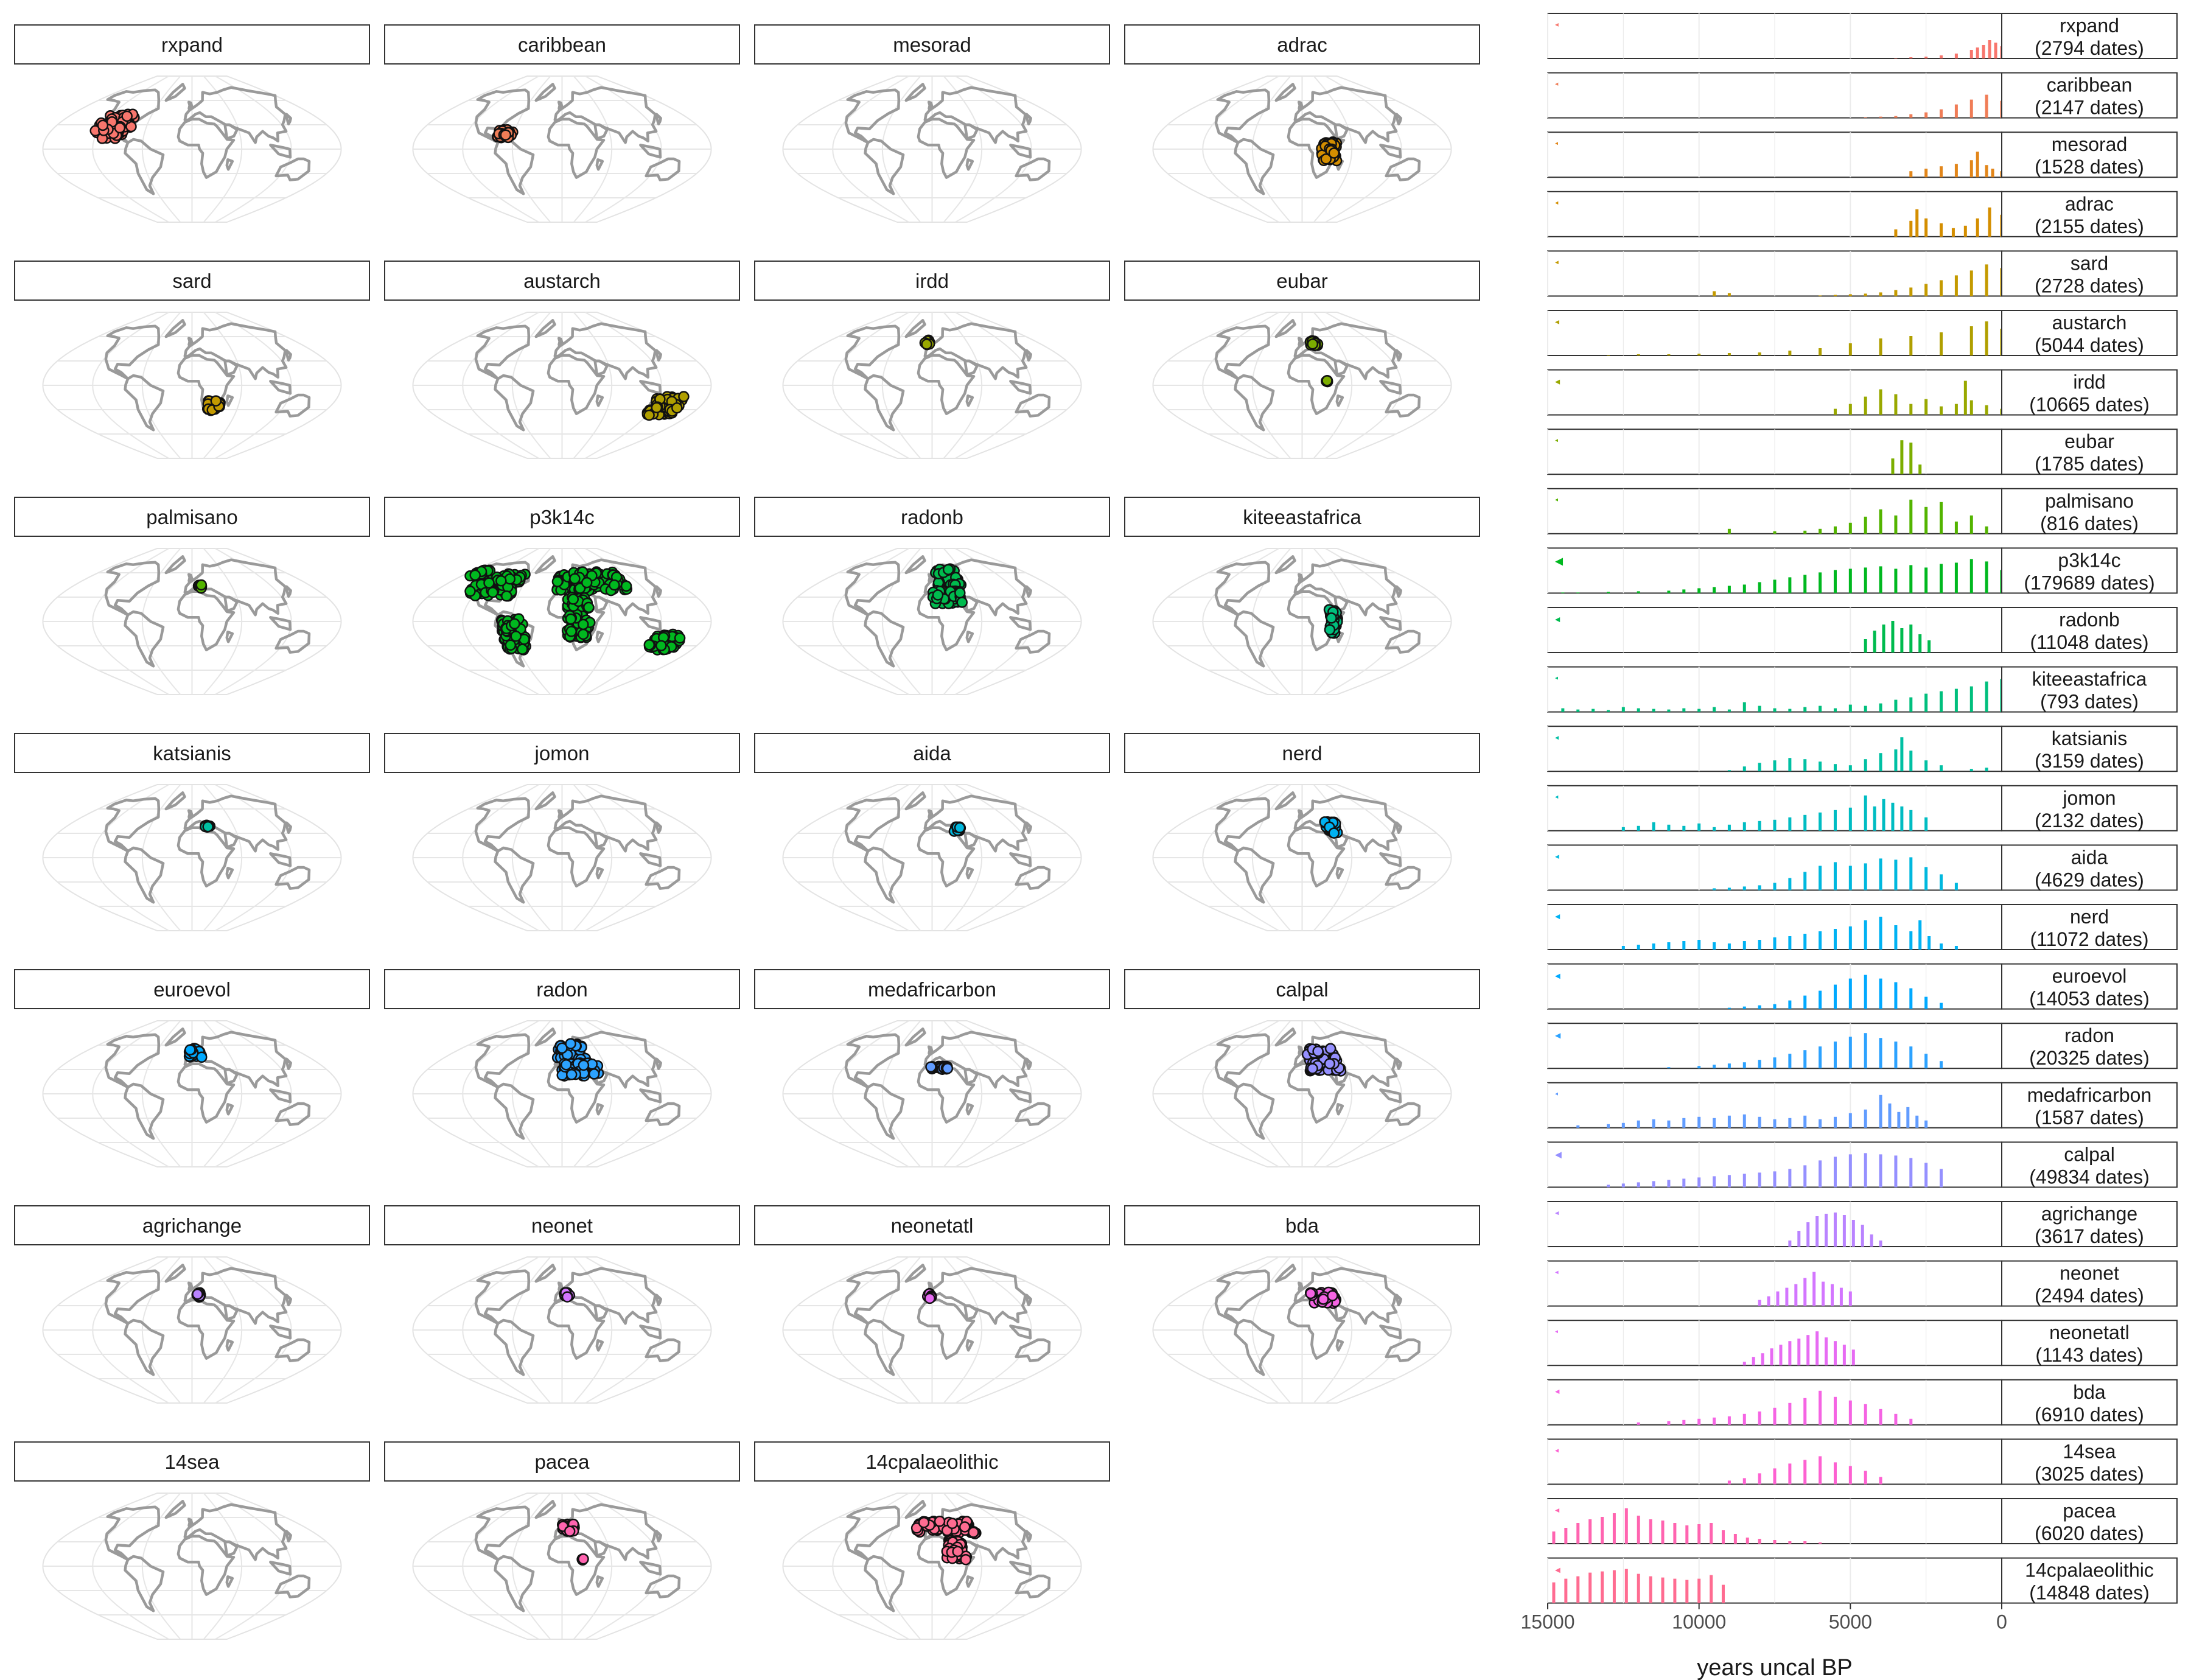  Describe the element at coordinates (2089, 1570) in the screenshot. I see `hist-strip-name: 14cpalaeolithic` at that location.